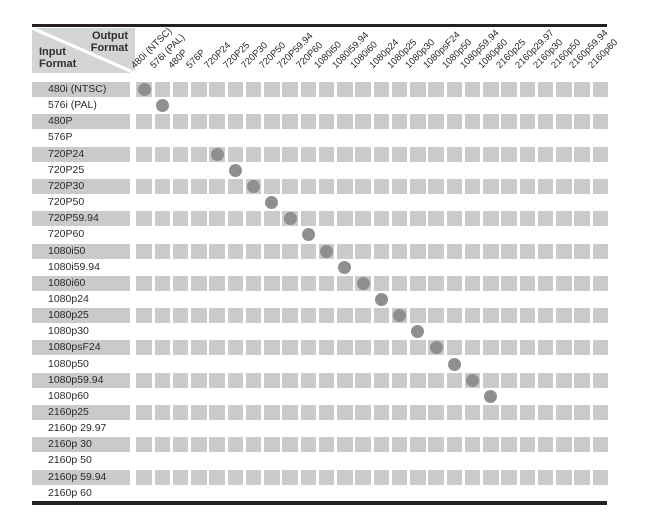 This screenshot has width=650, height=530. Describe the element at coordinates (81, 283) in the screenshot. I see `input-format-row-label: 1080i60` at that location.